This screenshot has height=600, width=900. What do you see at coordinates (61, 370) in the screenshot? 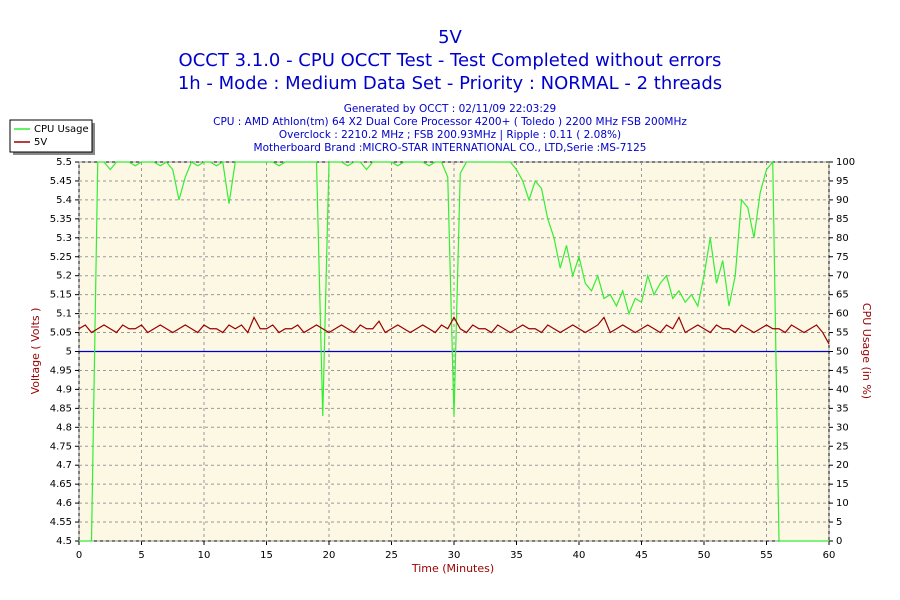
I see `y-tick-label: 4.95` at bounding box center [61, 370].